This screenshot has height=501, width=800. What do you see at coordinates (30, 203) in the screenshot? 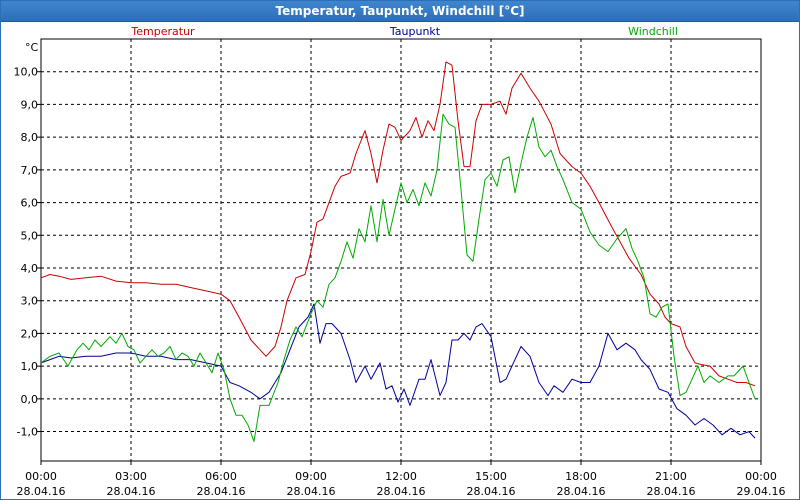
I see `y-tick-label: 6,0` at bounding box center [30, 203].